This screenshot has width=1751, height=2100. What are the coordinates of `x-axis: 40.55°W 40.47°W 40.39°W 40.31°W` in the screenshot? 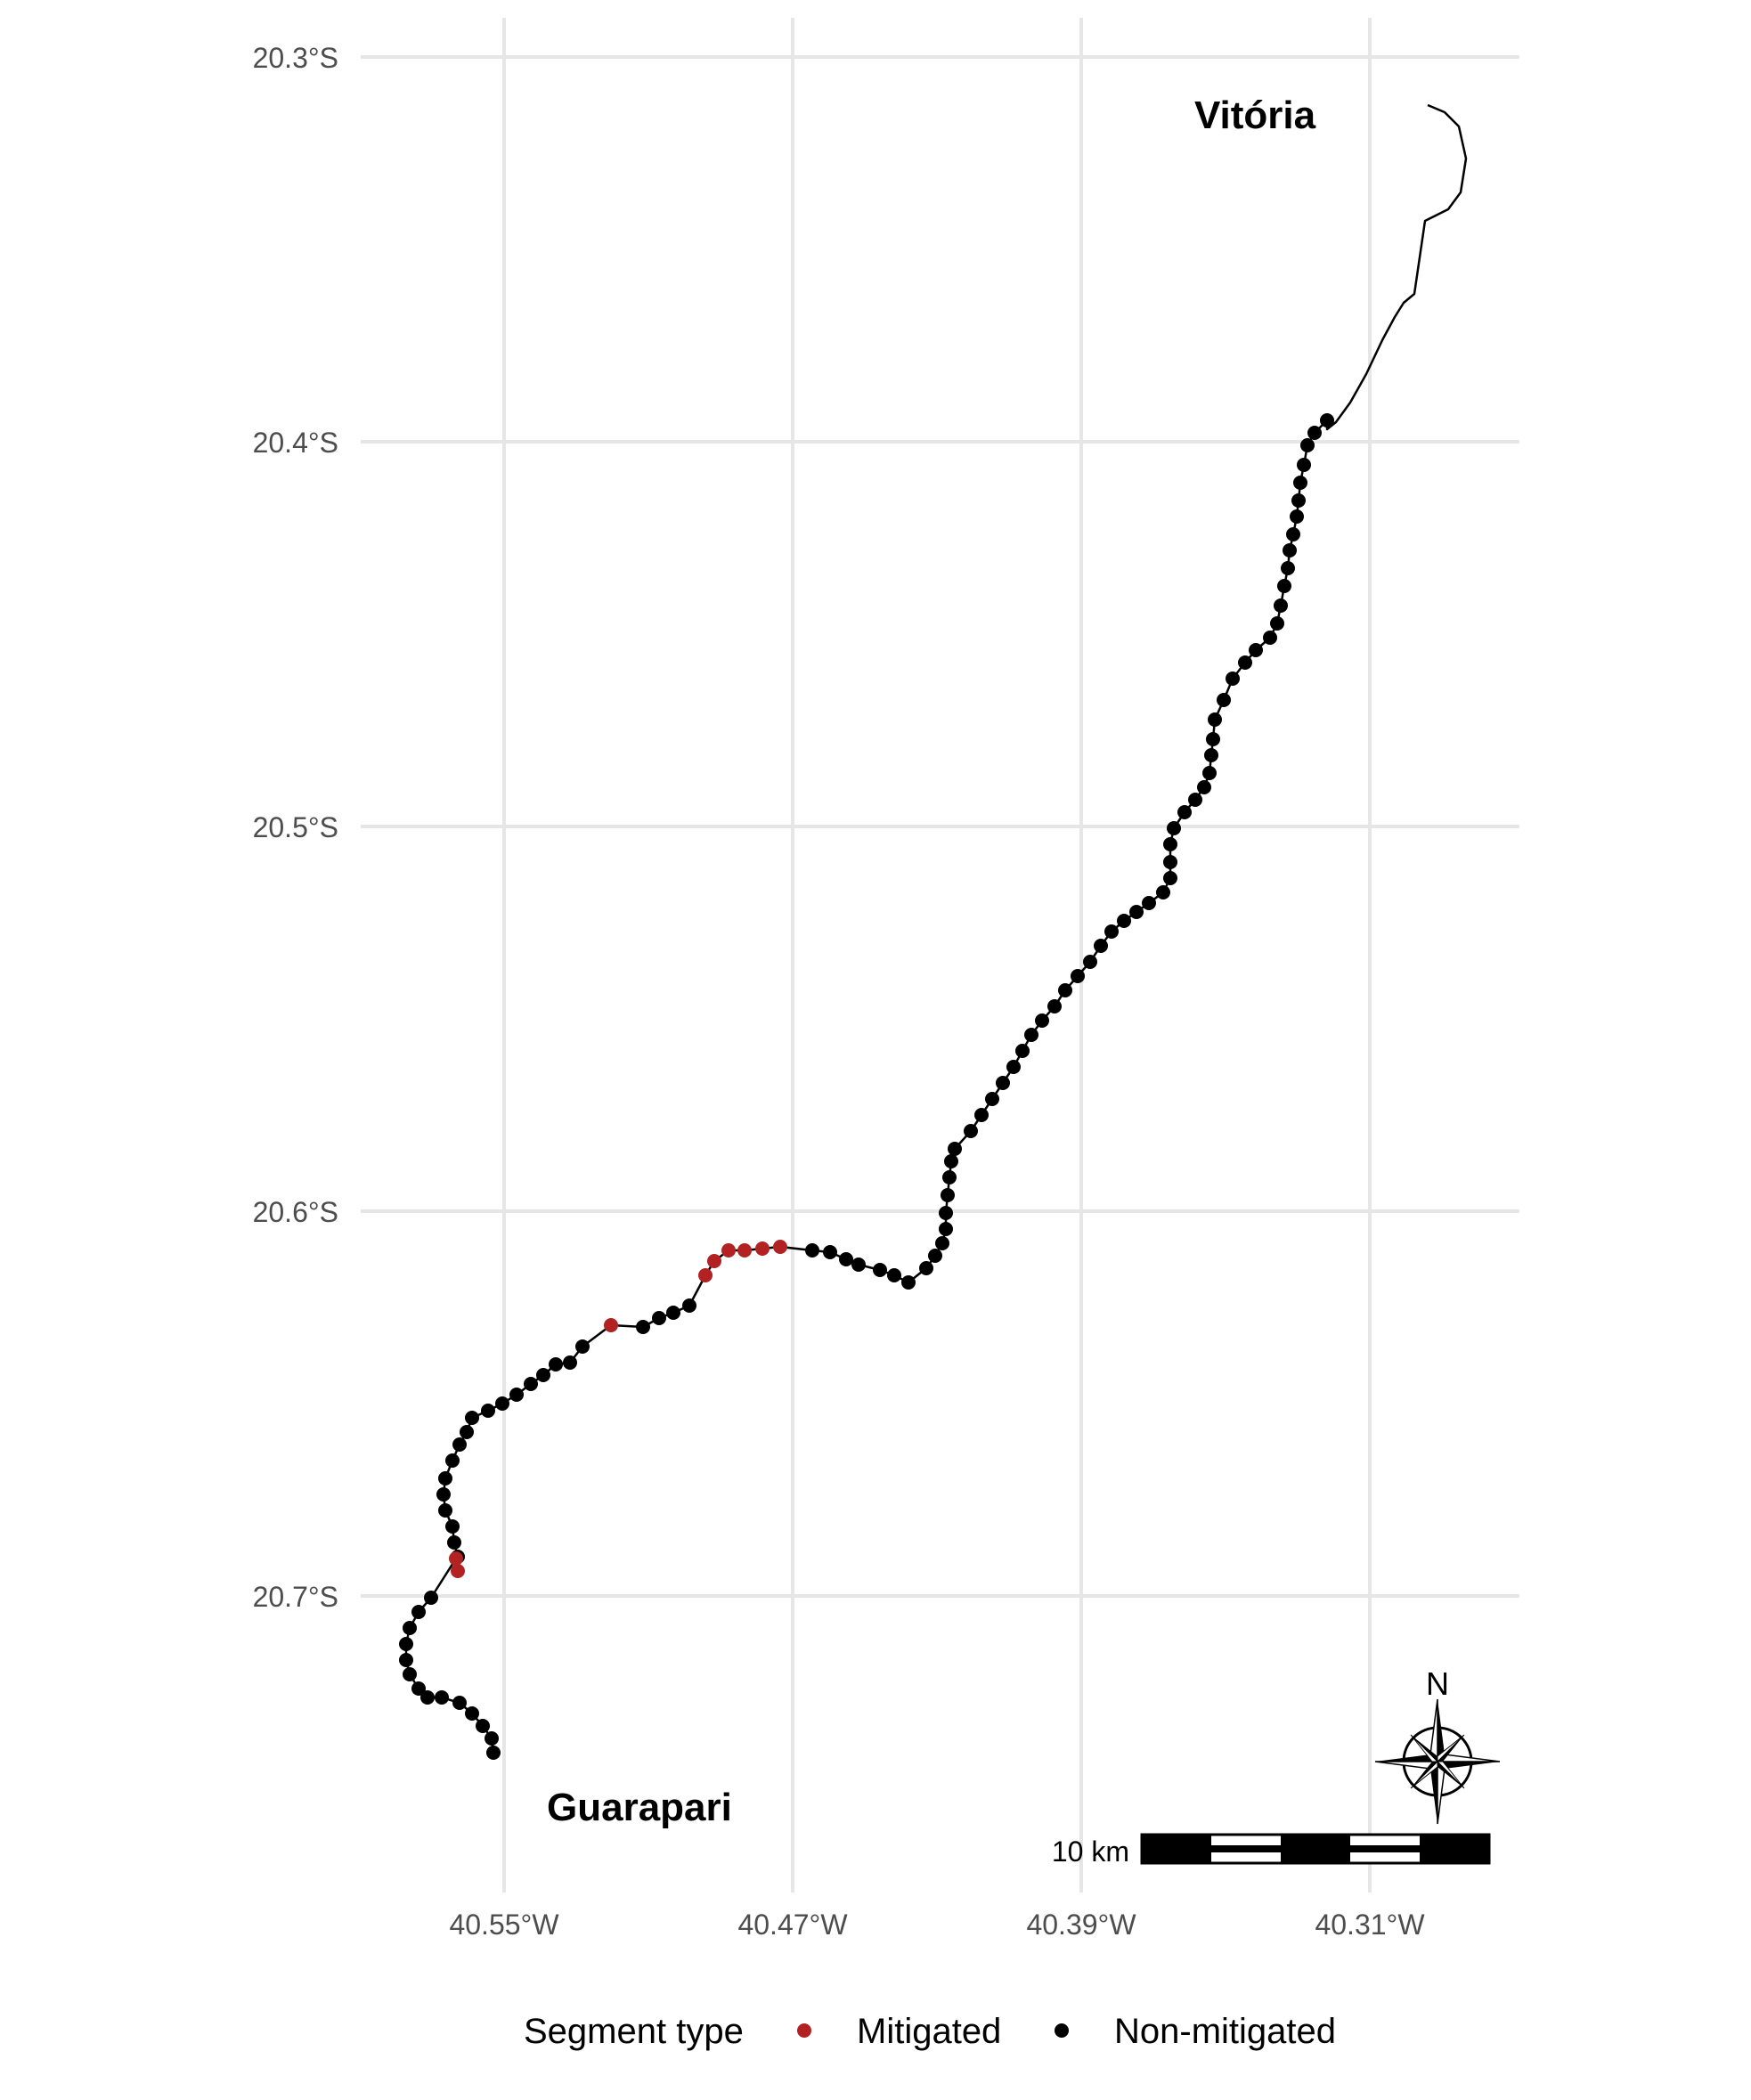 It's located at (937, 1925).